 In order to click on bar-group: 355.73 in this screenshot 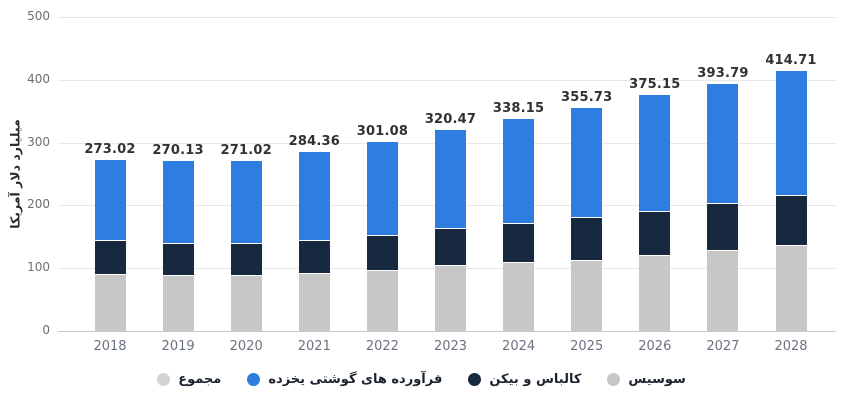, I will do `click(587, 210)`.